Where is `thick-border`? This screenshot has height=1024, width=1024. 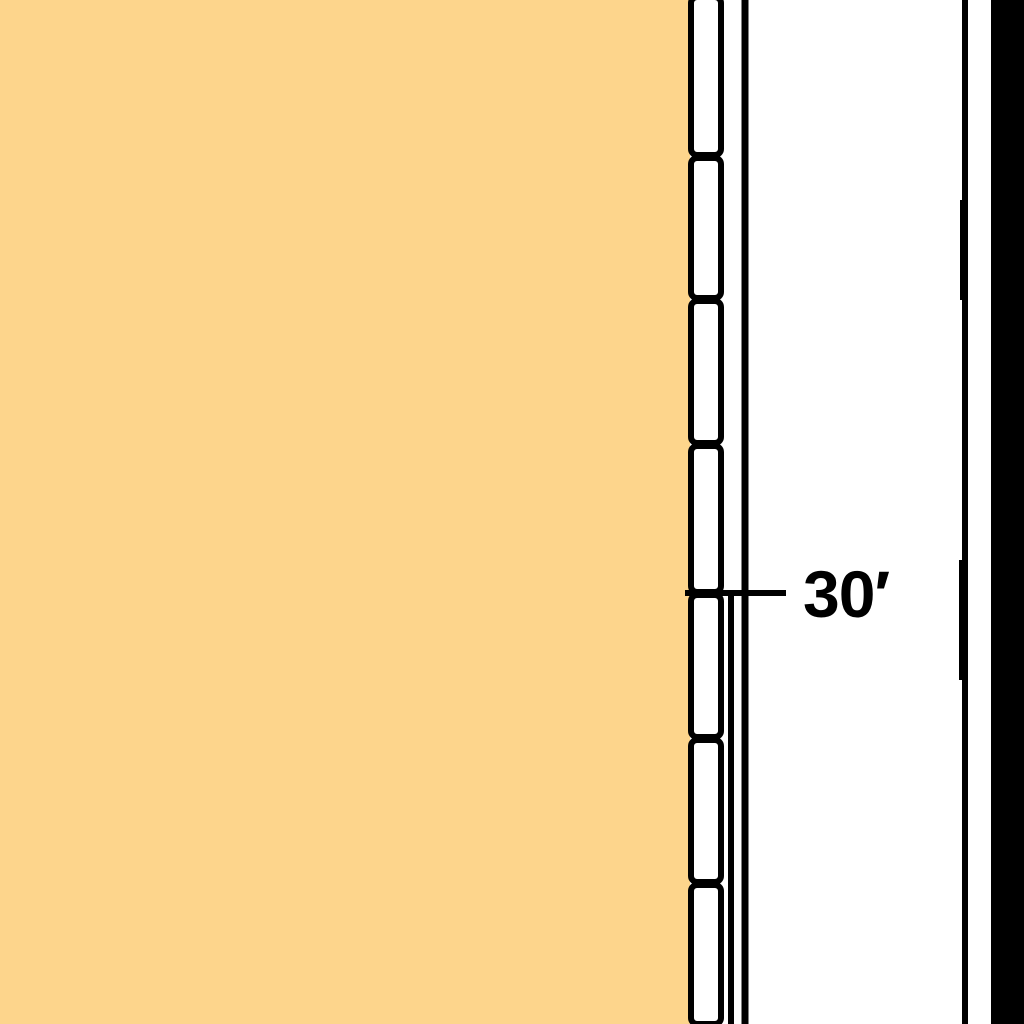 thick-border is located at coordinates (1007, 512).